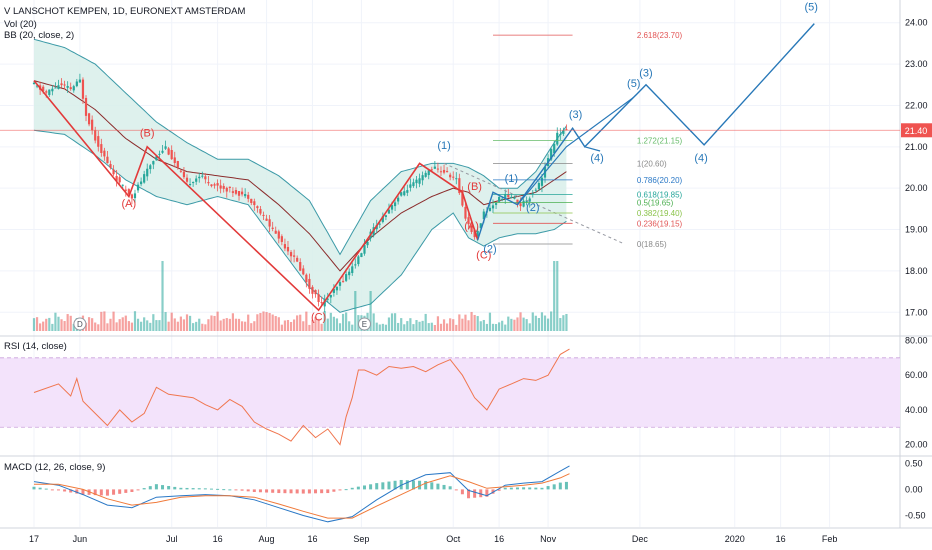 The image size is (932, 550). I want to click on macd-axis-tick: -0.50, so click(915, 516).